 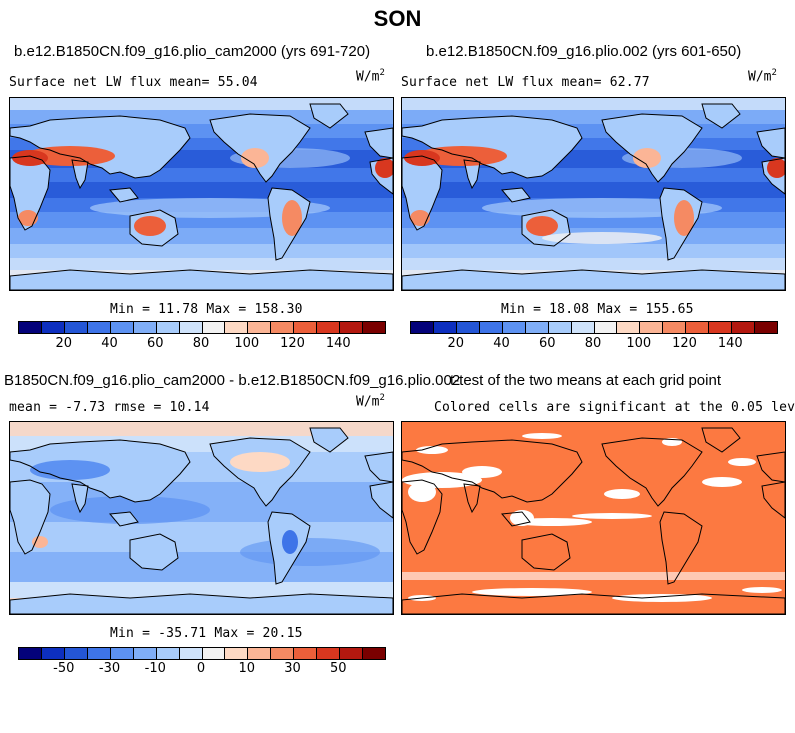 What do you see at coordinates (525, 82) in the screenshot?
I see `panel2-stat: Surface net LW flux mean= 62.77` at bounding box center [525, 82].